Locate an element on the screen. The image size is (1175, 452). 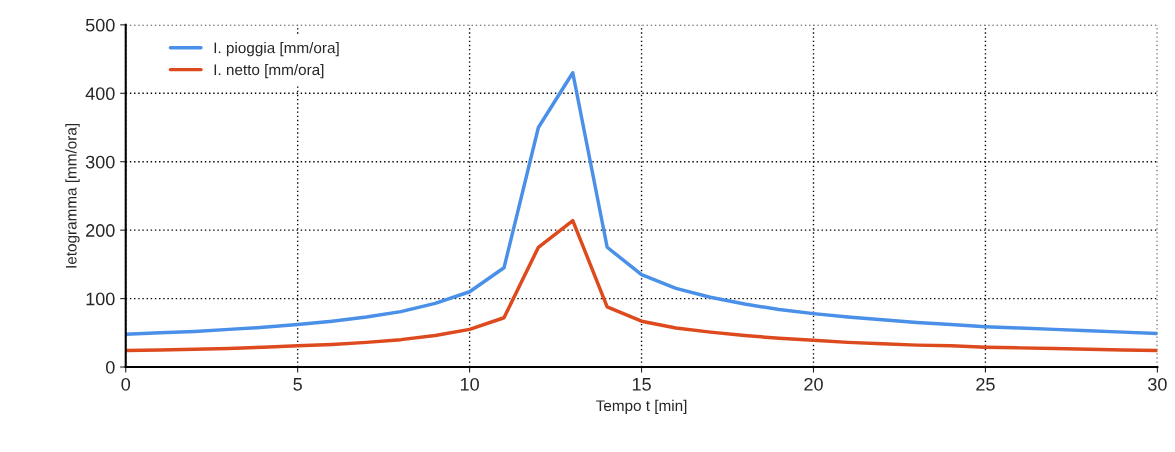
legend-label: I. pioggia [mm/ora] is located at coordinates (276, 49).